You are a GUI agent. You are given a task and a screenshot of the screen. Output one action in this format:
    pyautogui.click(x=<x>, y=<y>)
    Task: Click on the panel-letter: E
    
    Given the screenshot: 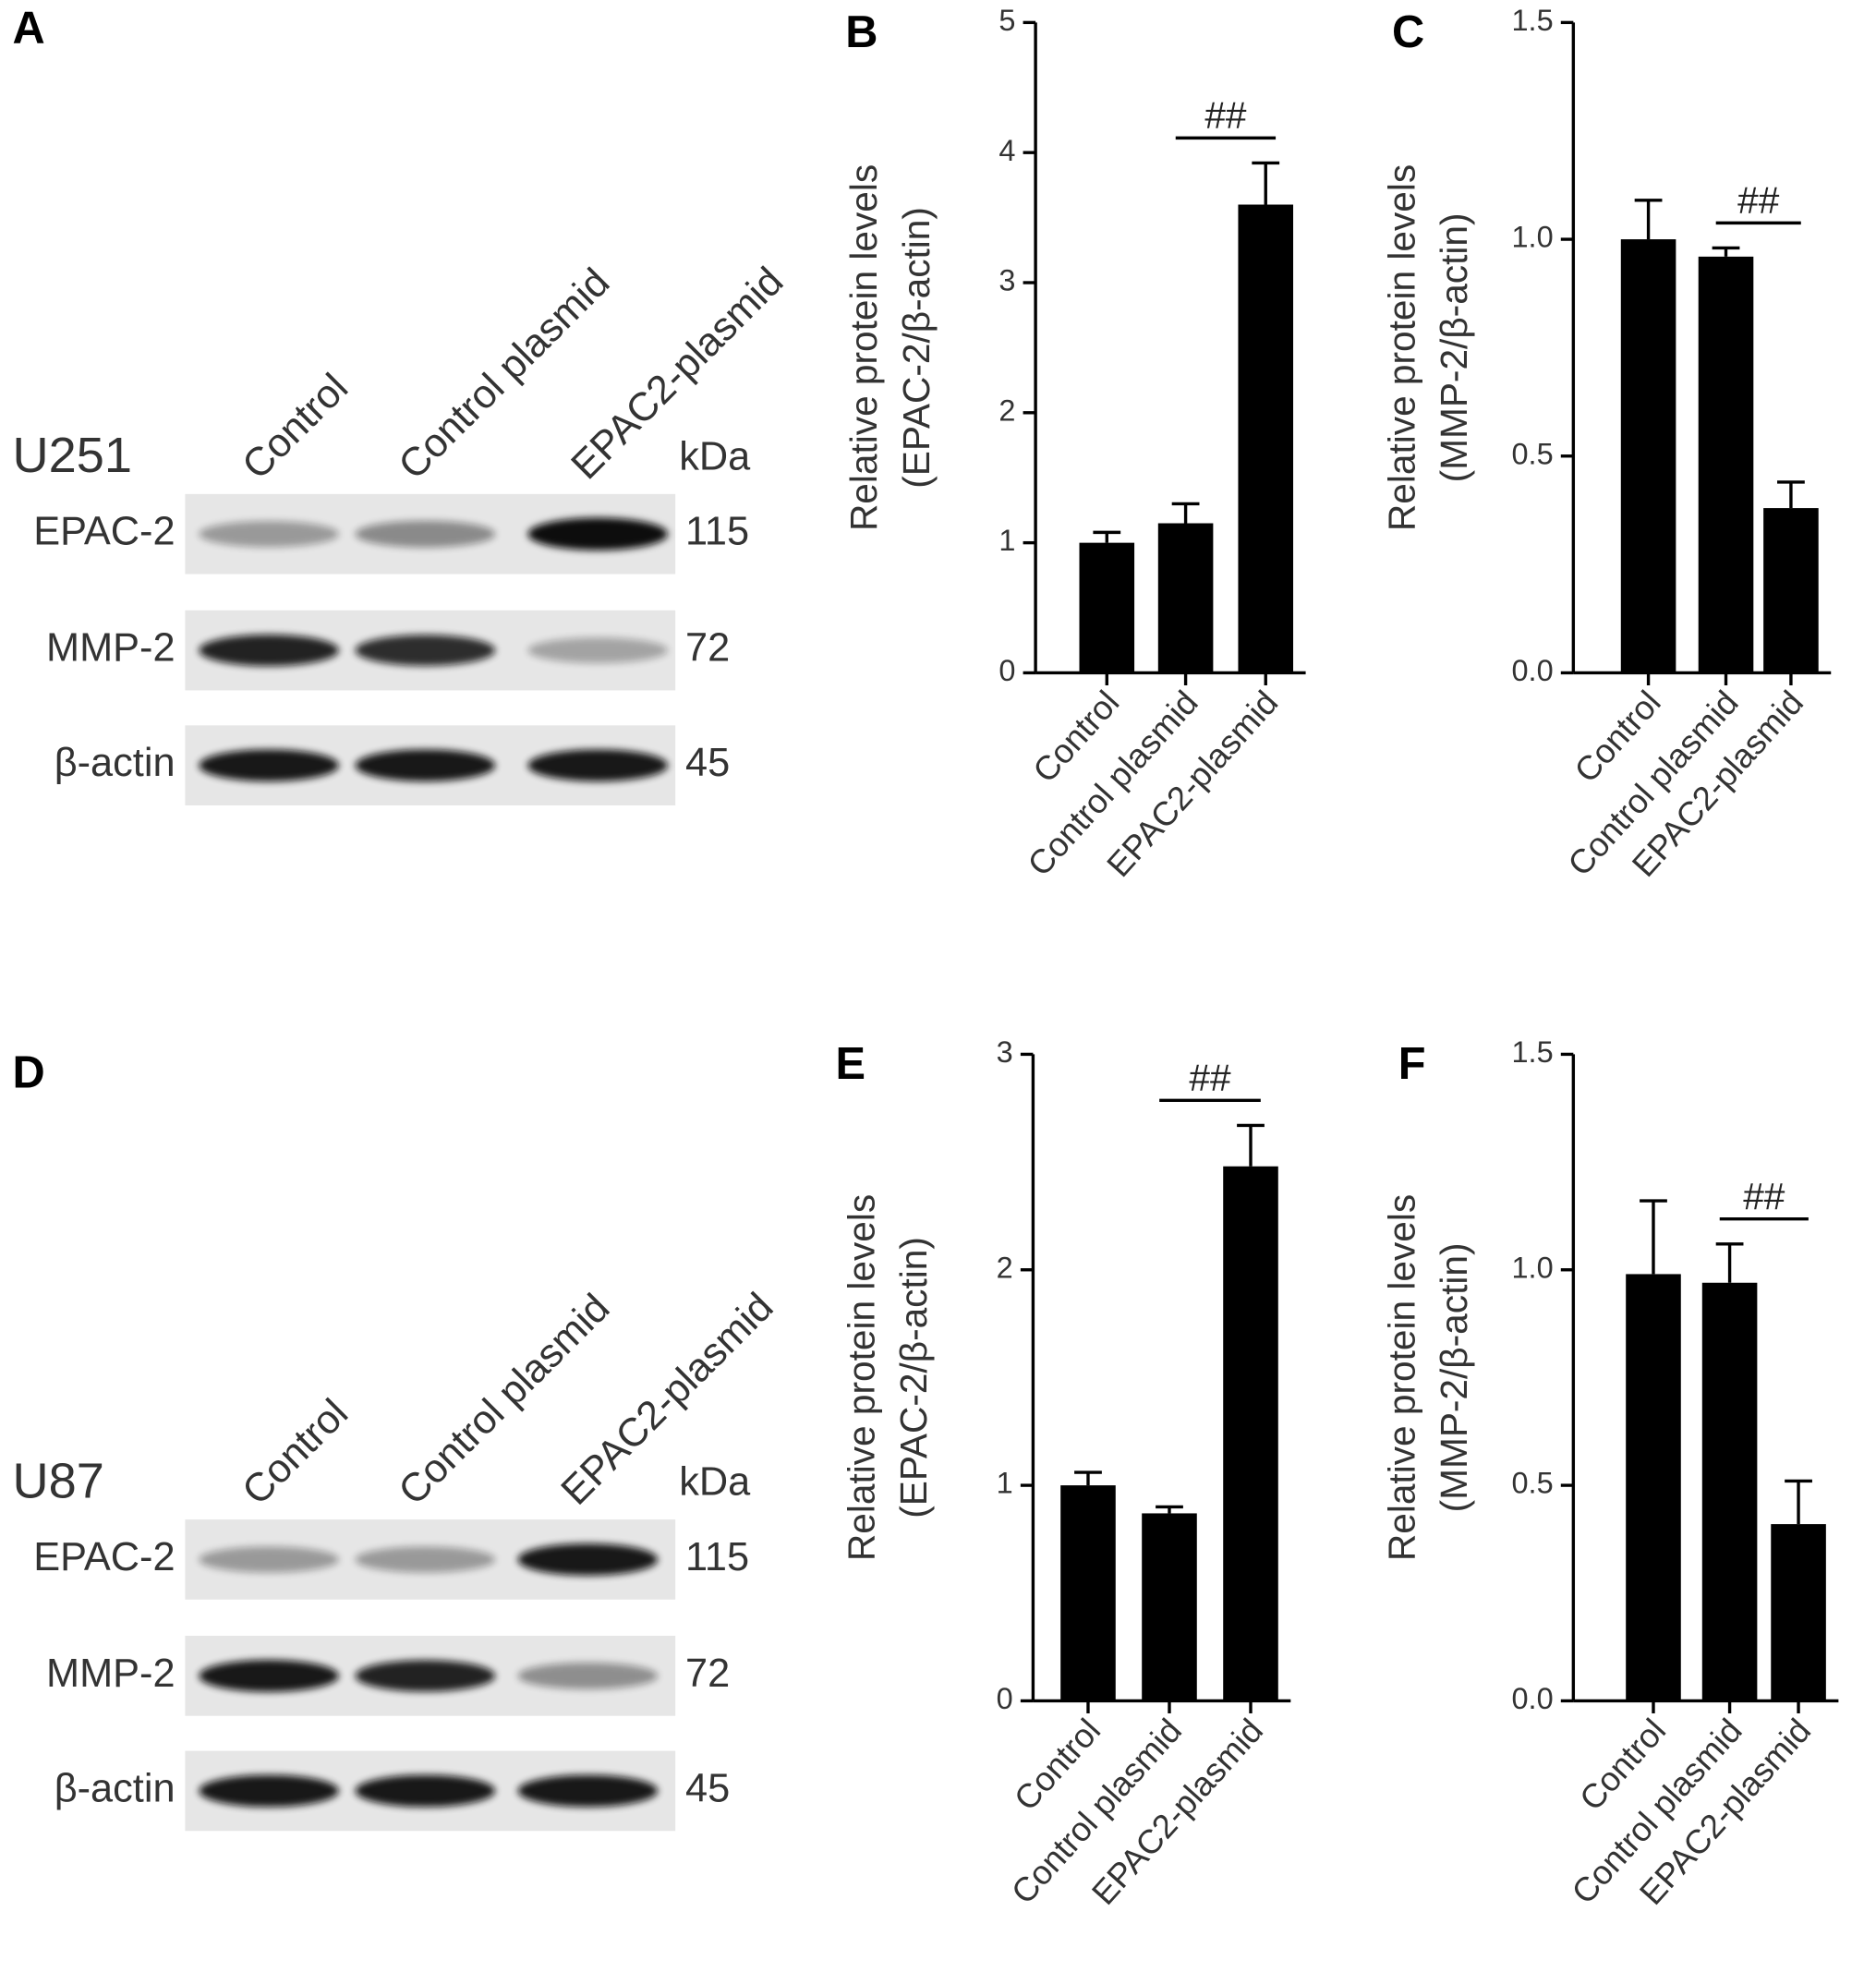 What is the action you would take?
    pyautogui.click(x=850, y=1064)
    